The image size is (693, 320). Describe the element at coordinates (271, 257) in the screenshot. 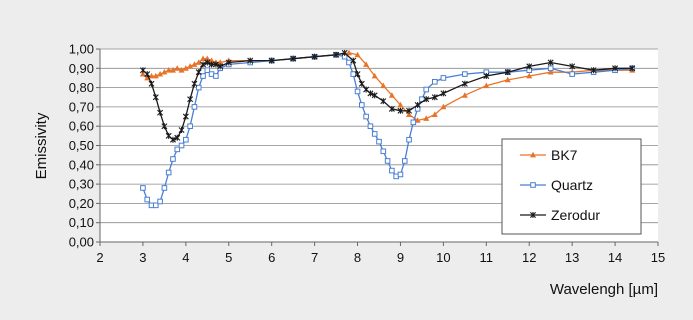

I see `x-tick-label: 6` at that location.